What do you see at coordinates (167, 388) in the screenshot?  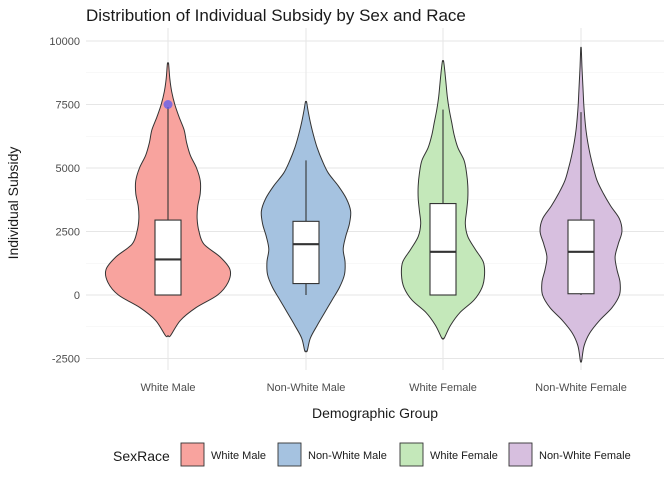 I see `x-tick-label: White Male` at bounding box center [167, 388].